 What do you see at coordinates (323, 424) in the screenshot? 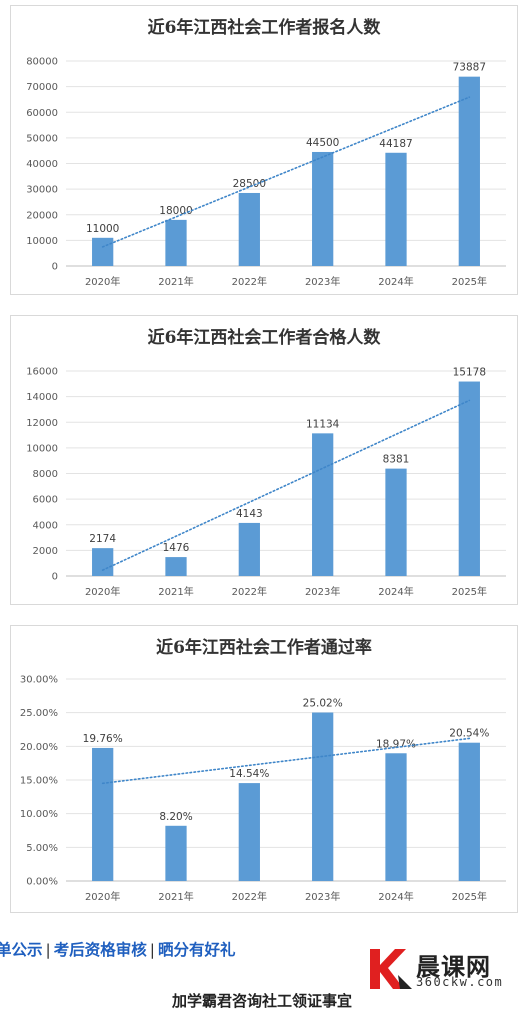
I see `data-label: 11134` at bounding box center [323, 424].